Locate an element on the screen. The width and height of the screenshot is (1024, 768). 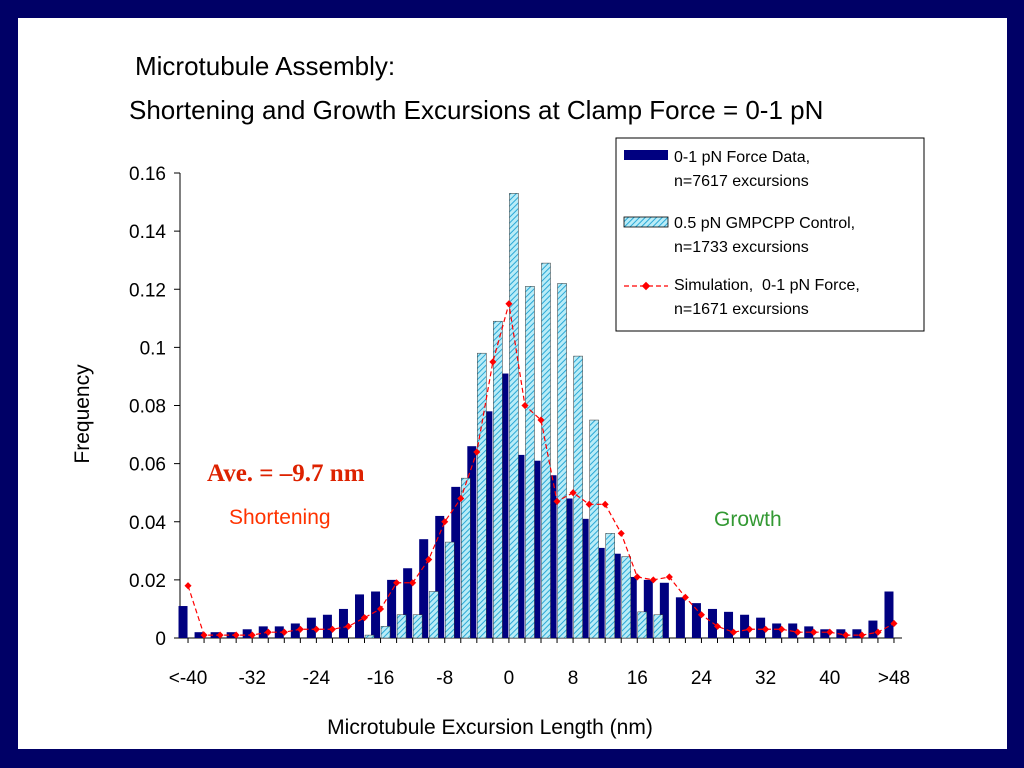
x-tick-label: <-40 is located at coordinates (188, 678).